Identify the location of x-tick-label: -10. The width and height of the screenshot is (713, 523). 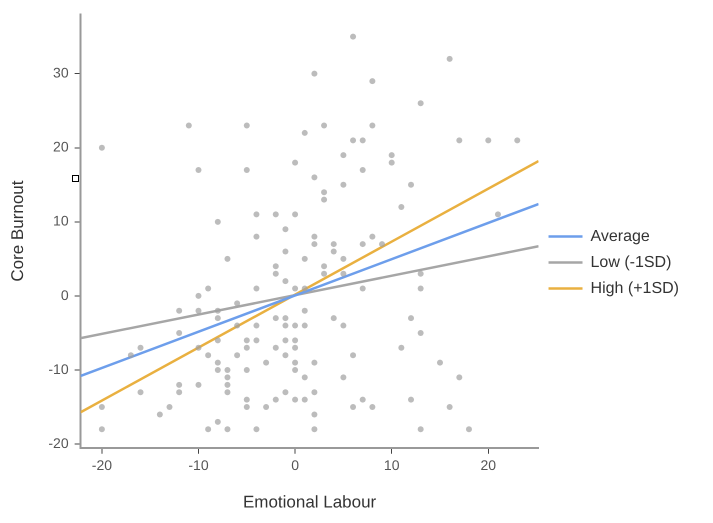
(198, 465).